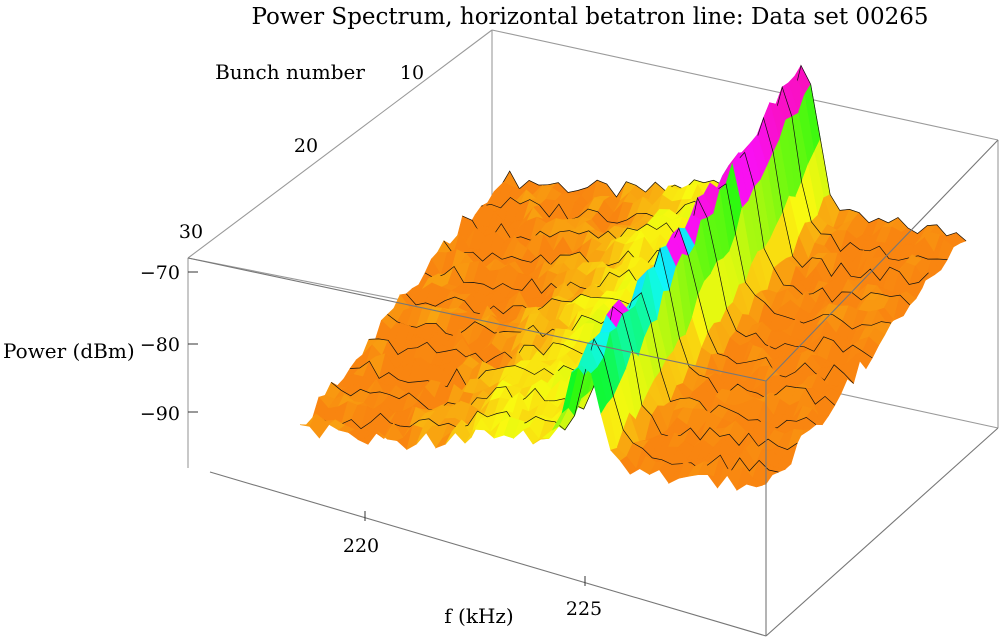 This screenshot has width=1000, height=640. What do you see at coordinates (340, 144) in the screenshot?
I see `box-edge-back-left-top` at bounding box center [340, 144].